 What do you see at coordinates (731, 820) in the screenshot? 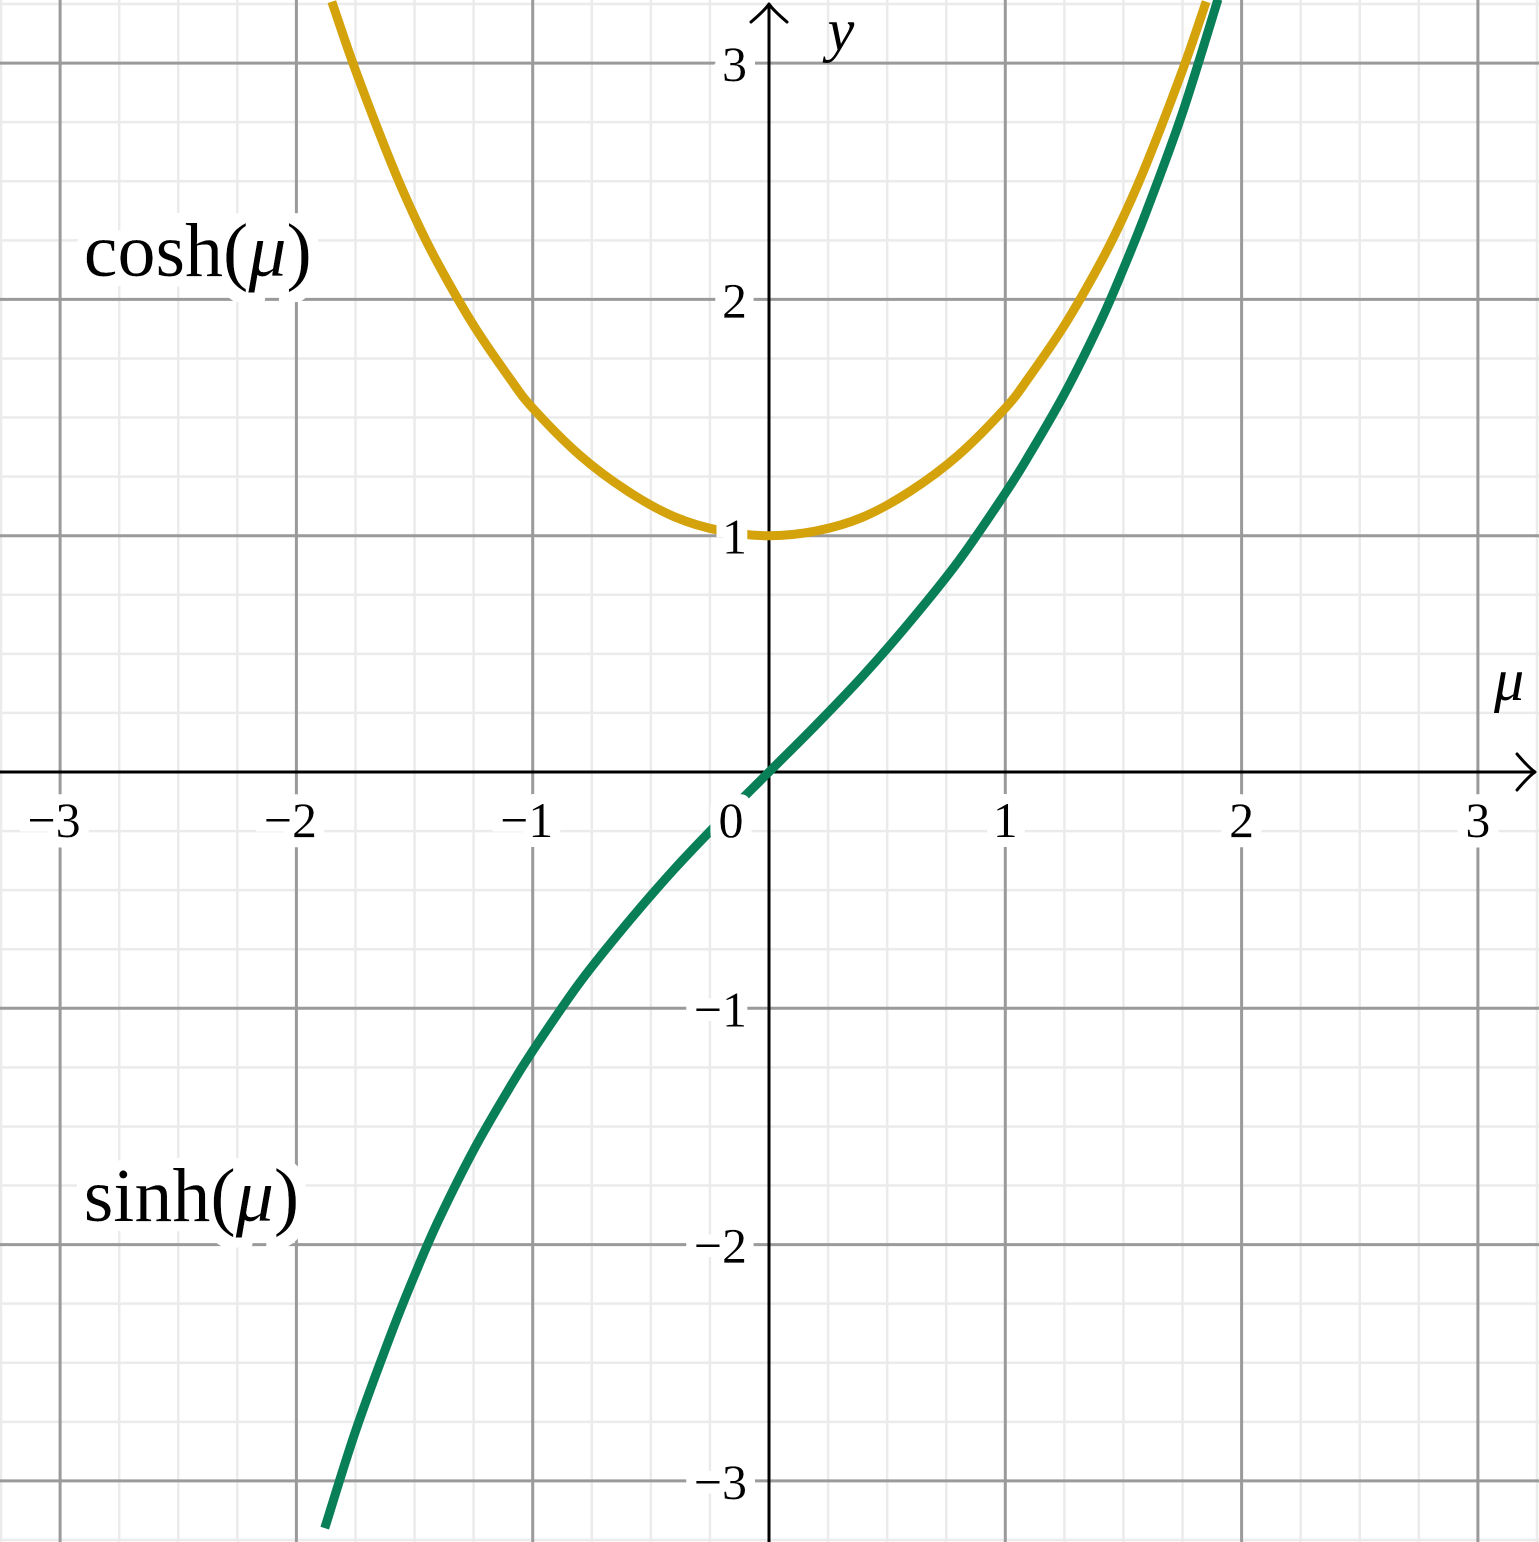
I see `x-tick-label: 0` at bounding box center [731, 820].